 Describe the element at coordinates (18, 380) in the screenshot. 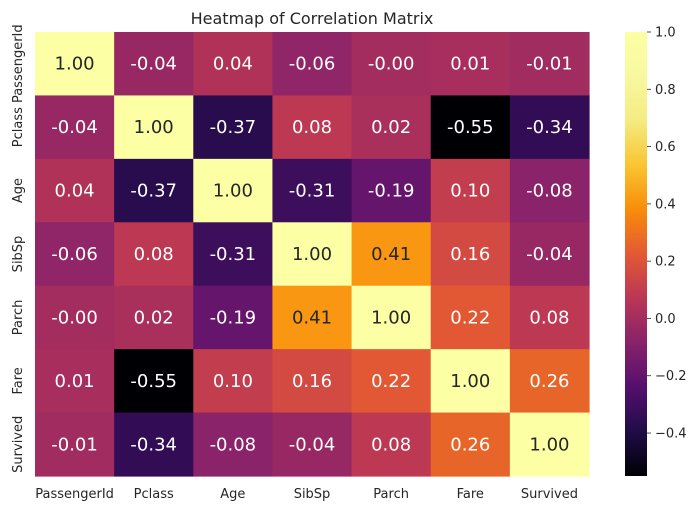

I see `y-tick-label: Fare` at that location.